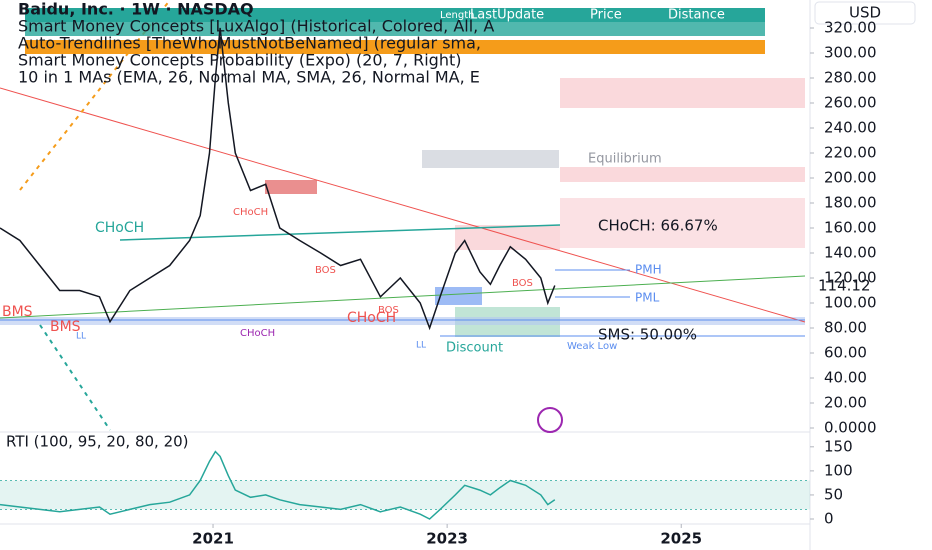 The height and width of the screenshot is (550, 932). Describe the element at coordinates (850, 103) in the screenshot. I see `y-tick-label: 260.00` at that location.